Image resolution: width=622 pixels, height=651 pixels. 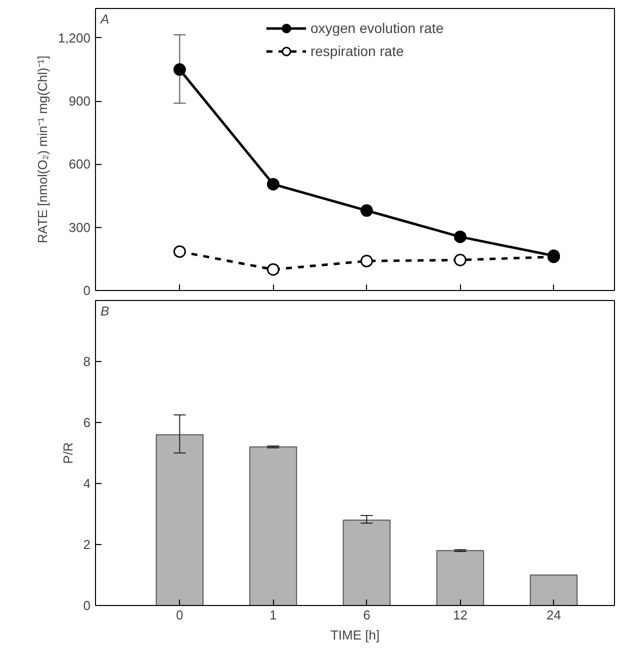 I want to click on y-axis-title: RATE [nmol(O₂) min⁻¹ mg(Chl)⁻¹], so click(x=42, y=150).